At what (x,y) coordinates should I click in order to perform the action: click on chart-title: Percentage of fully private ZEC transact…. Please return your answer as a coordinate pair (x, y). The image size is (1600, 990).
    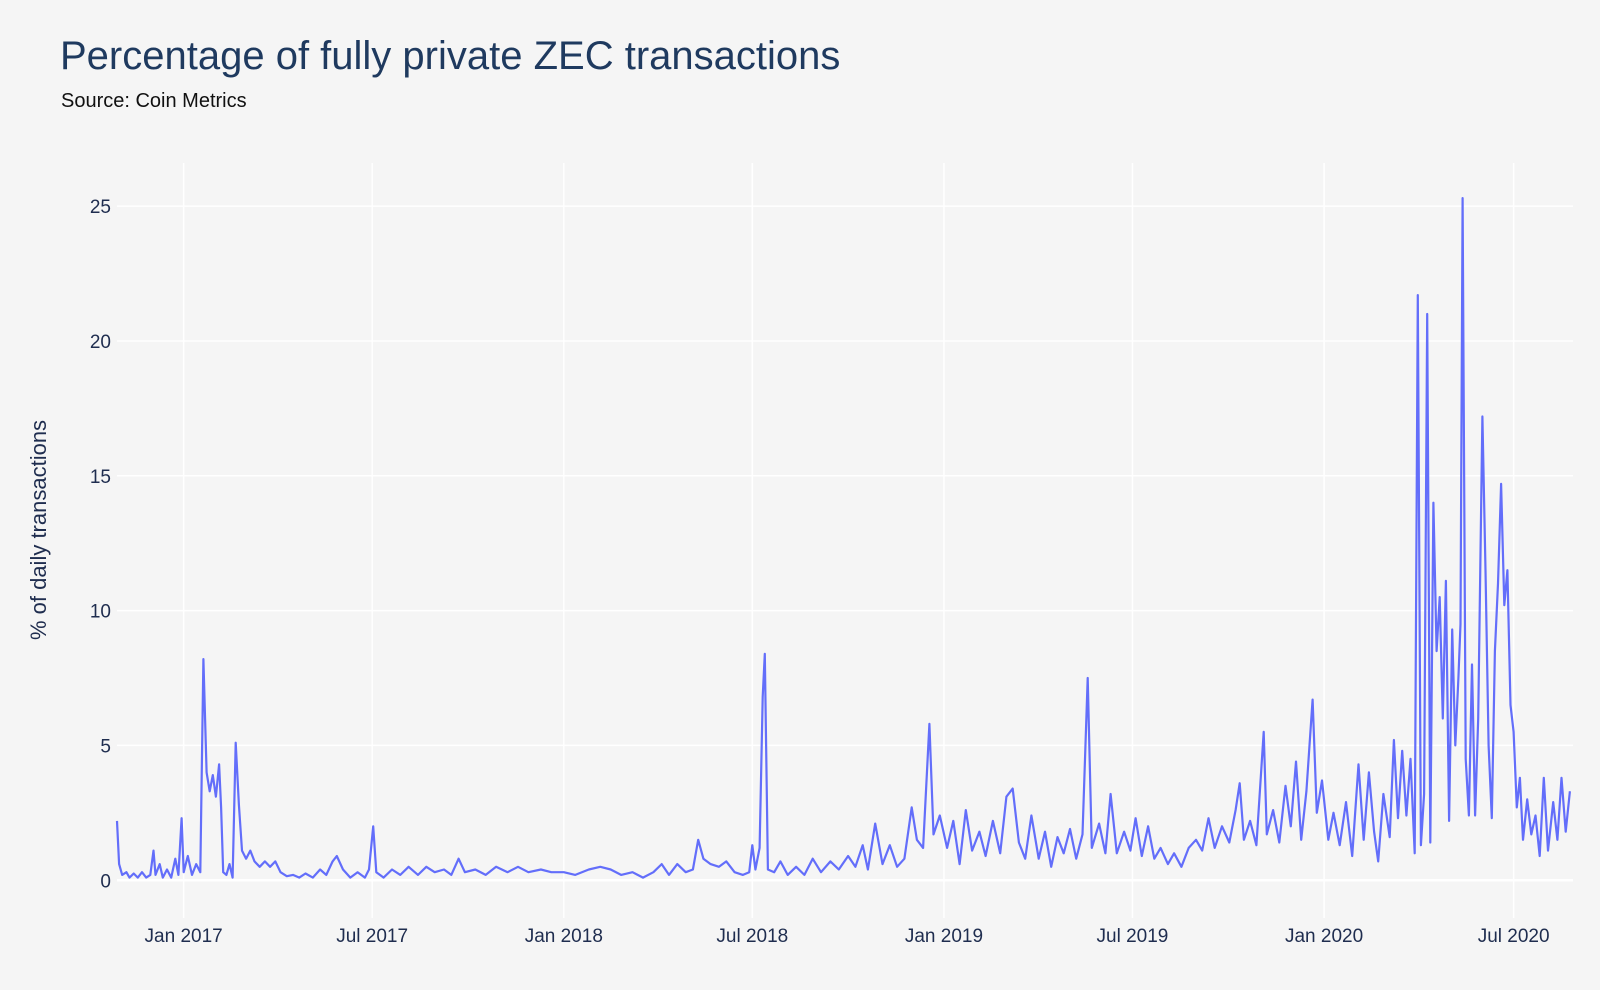
    Looking at the image, I should click on (450, 56).